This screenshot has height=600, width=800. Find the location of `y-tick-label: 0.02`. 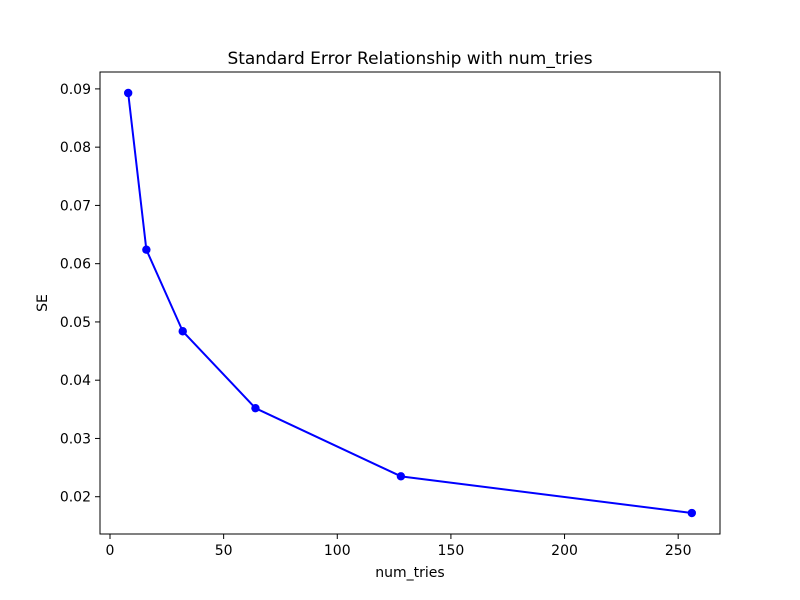

y-tick-label: 0.02 is located at coordinates (75, 498).